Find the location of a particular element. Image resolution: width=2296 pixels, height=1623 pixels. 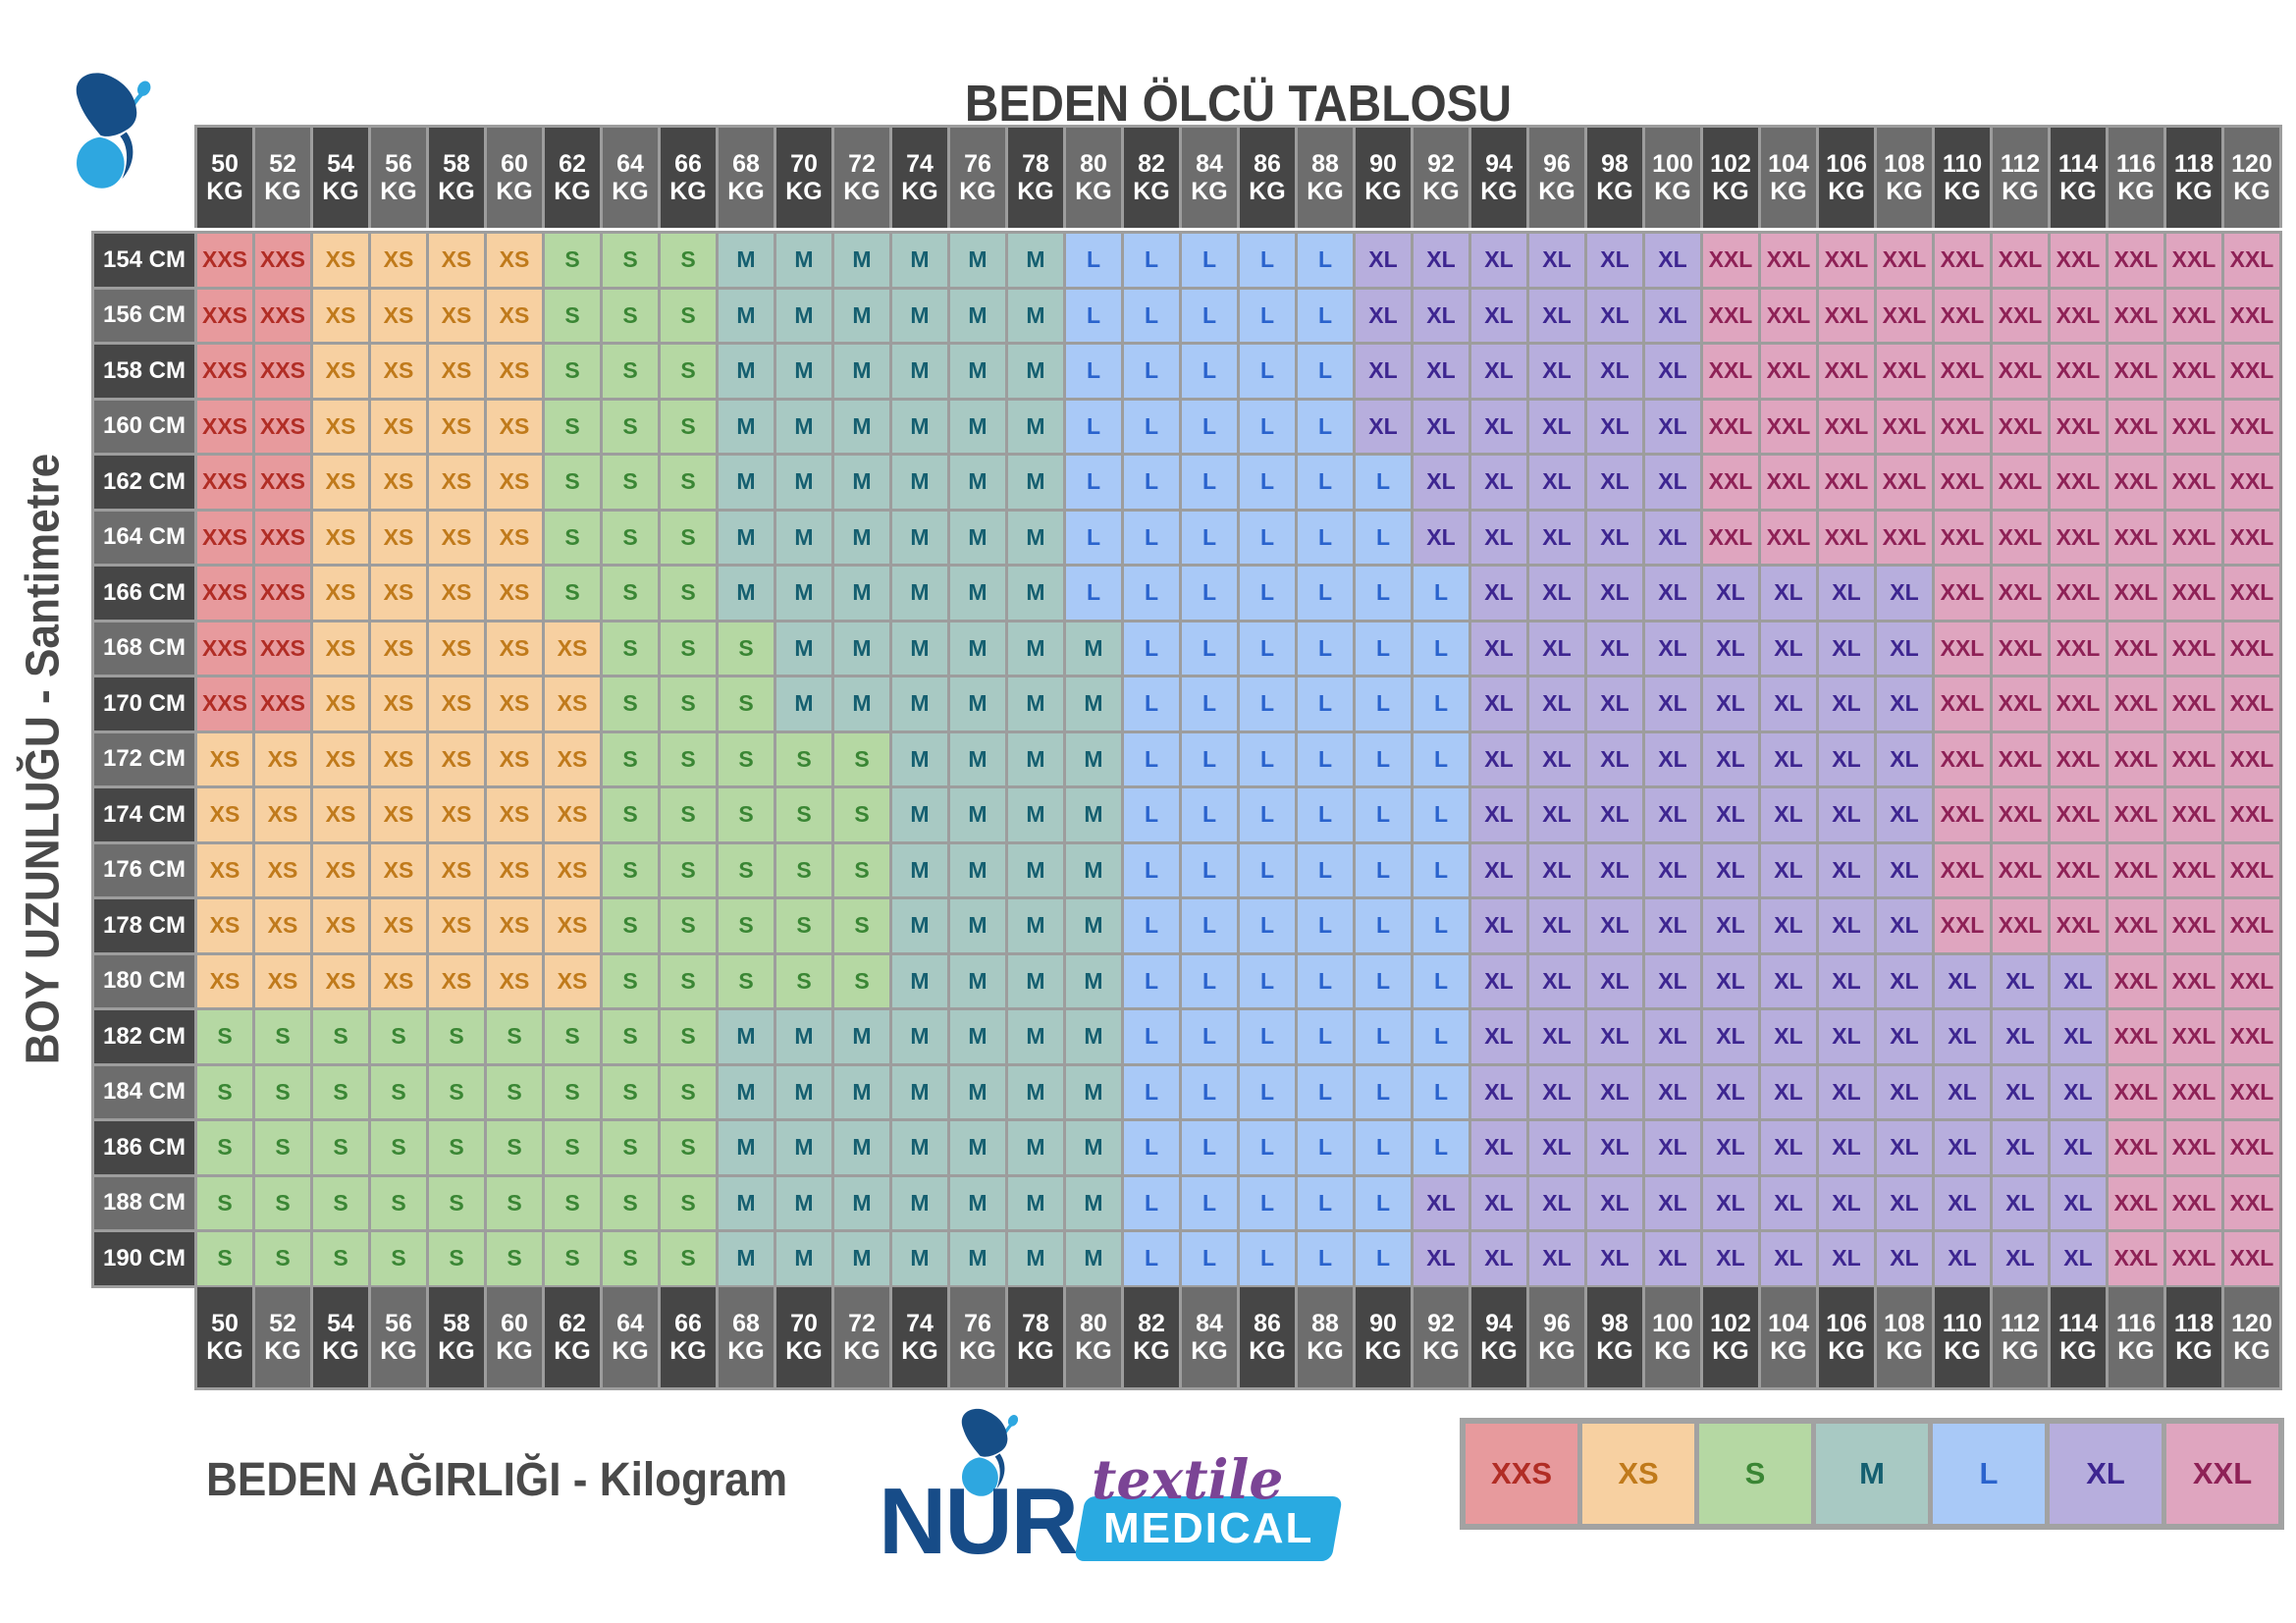

weight-header-cell: 74 KG is located at coordinates (919, 1337).